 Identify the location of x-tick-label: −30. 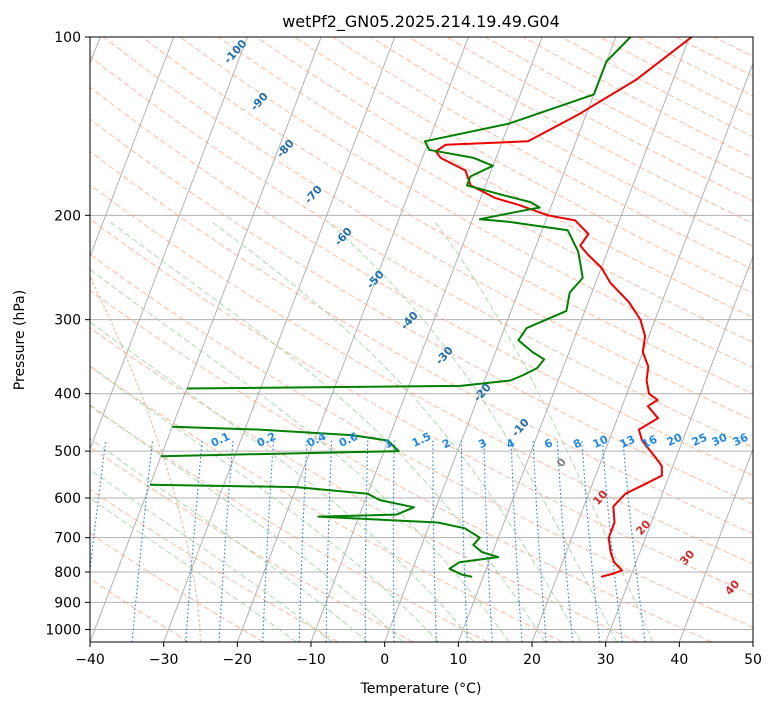
(164, 660).